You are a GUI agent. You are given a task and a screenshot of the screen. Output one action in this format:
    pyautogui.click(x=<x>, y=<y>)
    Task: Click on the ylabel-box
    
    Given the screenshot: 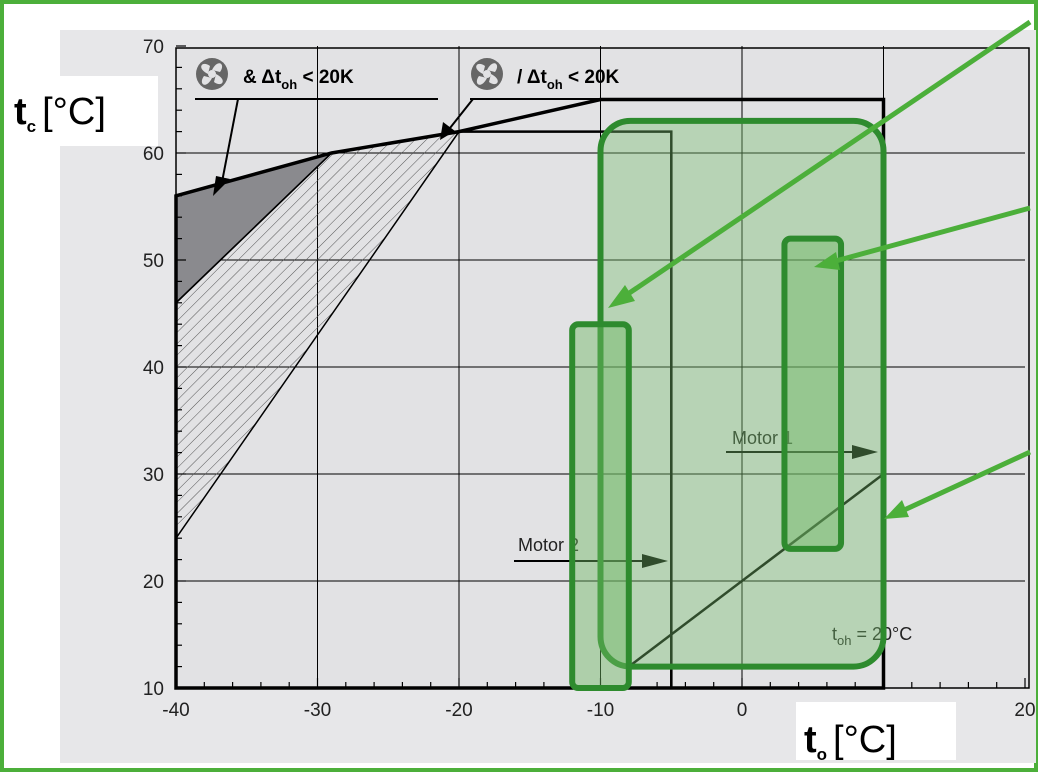 What is the action you would take?
    pyautogui.click(x=83, y=111)
    